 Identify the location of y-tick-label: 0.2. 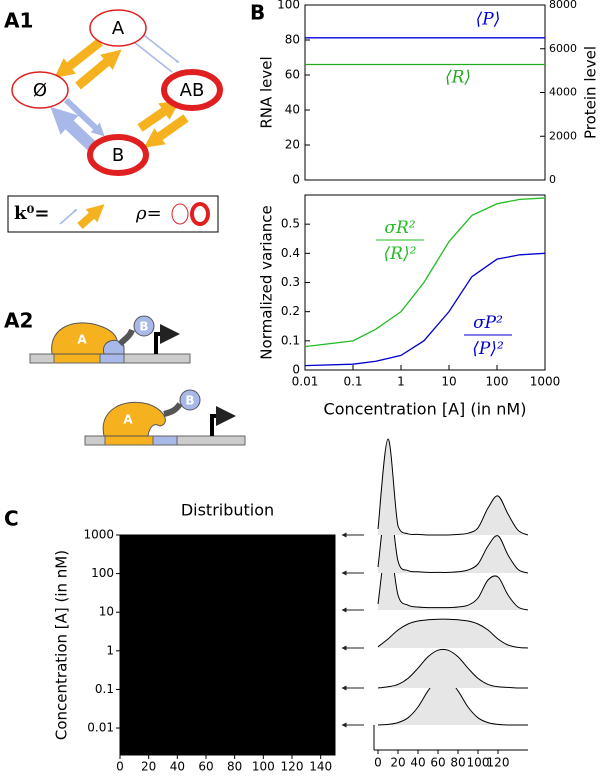
(290, 311).